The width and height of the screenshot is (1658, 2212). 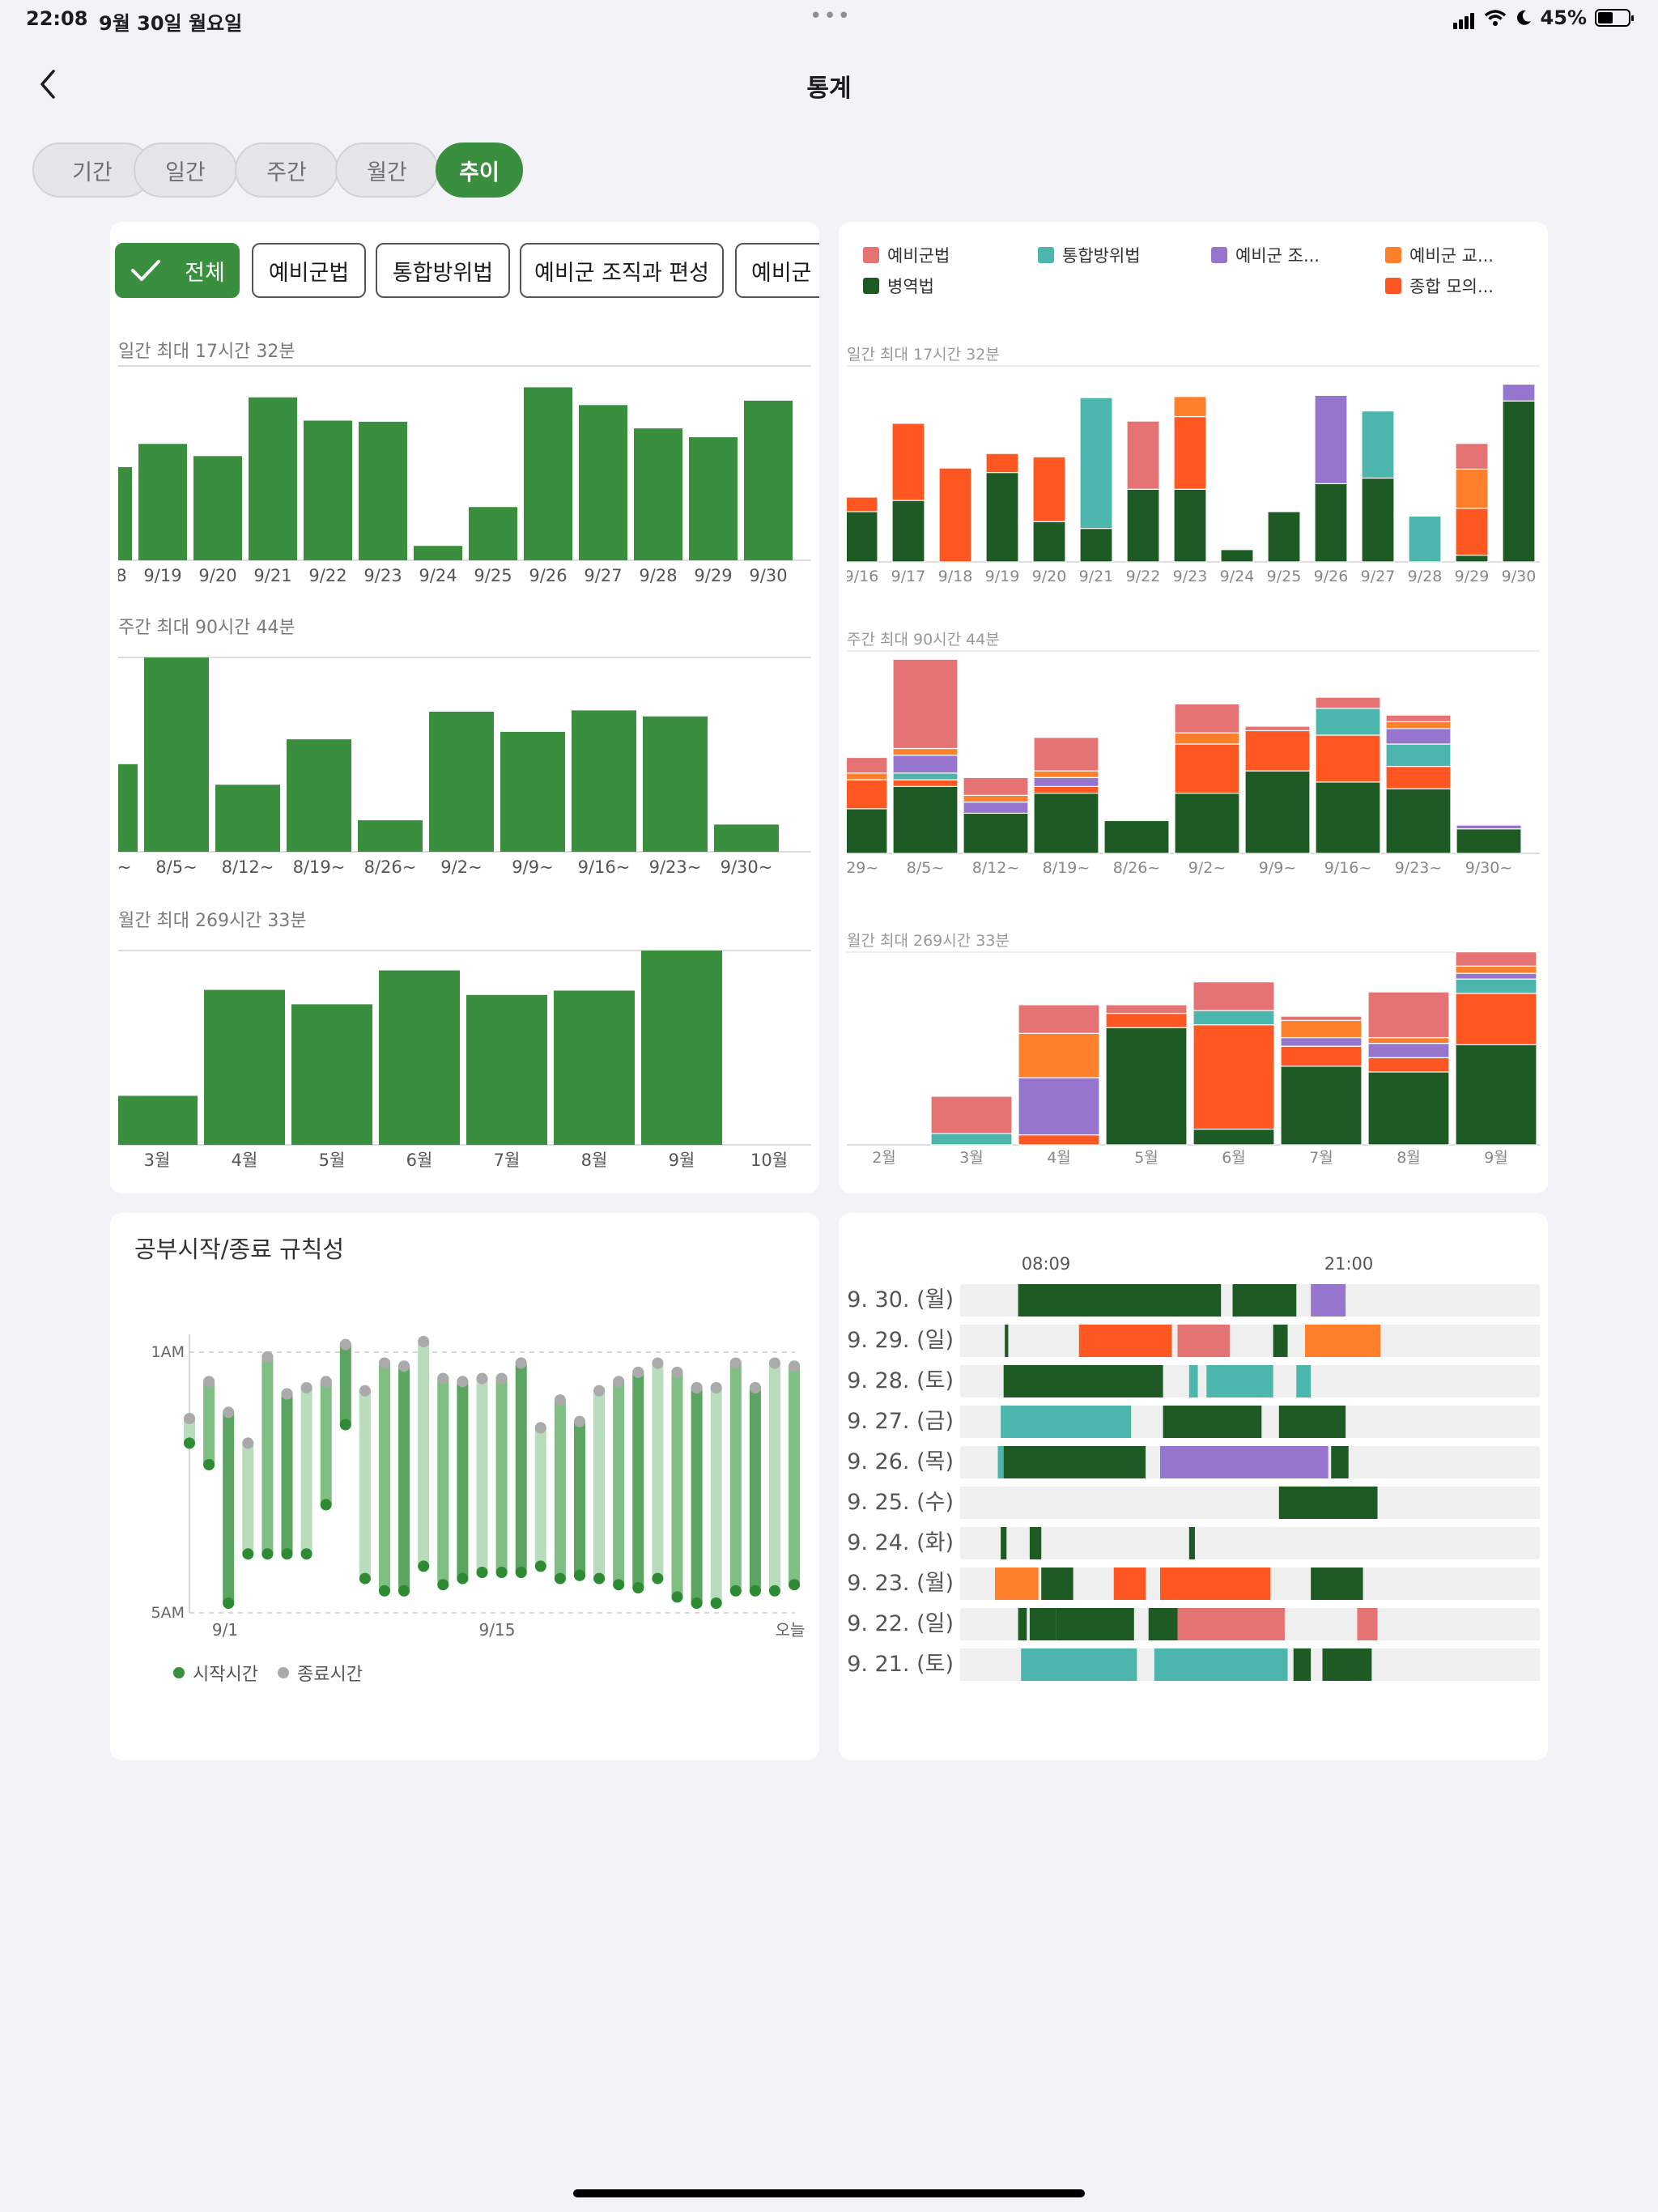 I want to click on monthly-tick-label: 7월, so click(x=507, y=1161).